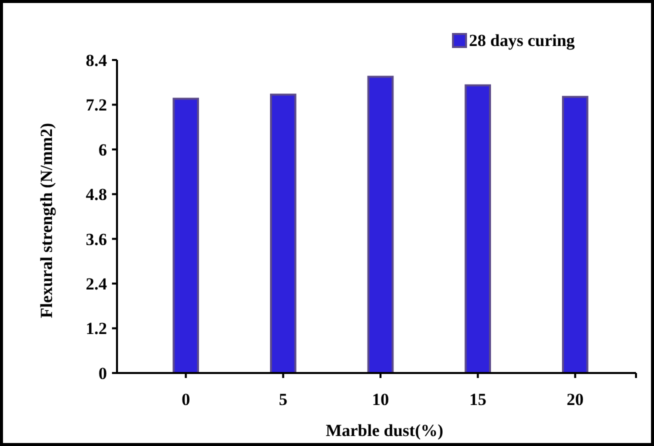  Describe the element at coordinates (96, 194) in the screenshot. I see `y-tick-label: 4.8` at that location.